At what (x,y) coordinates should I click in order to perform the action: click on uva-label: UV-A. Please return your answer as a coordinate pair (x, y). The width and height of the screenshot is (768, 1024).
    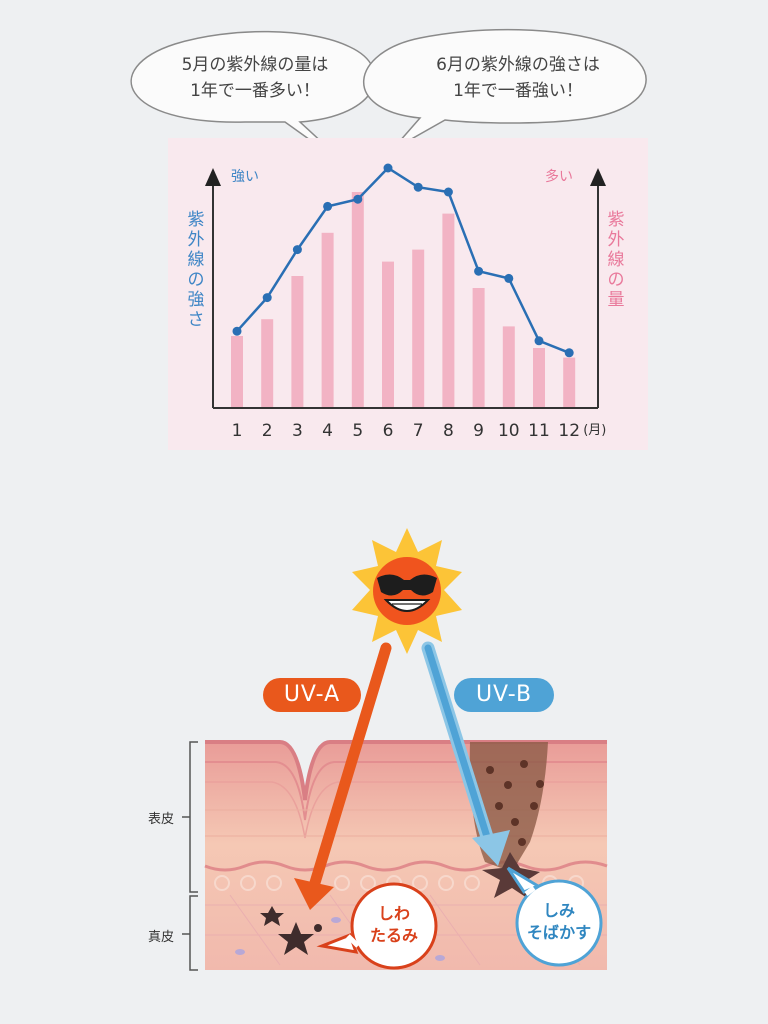
    Looking at the image, I should click on (312, 694).